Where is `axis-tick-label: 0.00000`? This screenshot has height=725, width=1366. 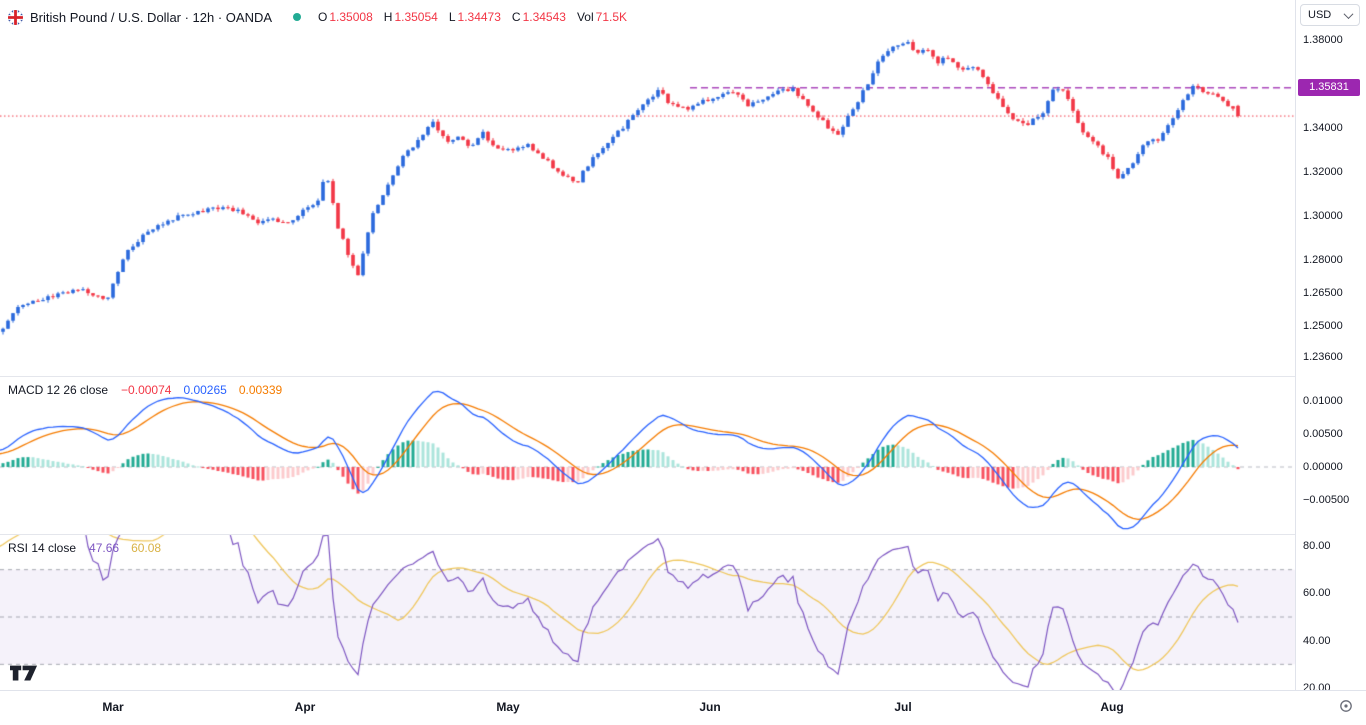 axis-tick-label: 0.00000 is located at coordinates (1323, 467).